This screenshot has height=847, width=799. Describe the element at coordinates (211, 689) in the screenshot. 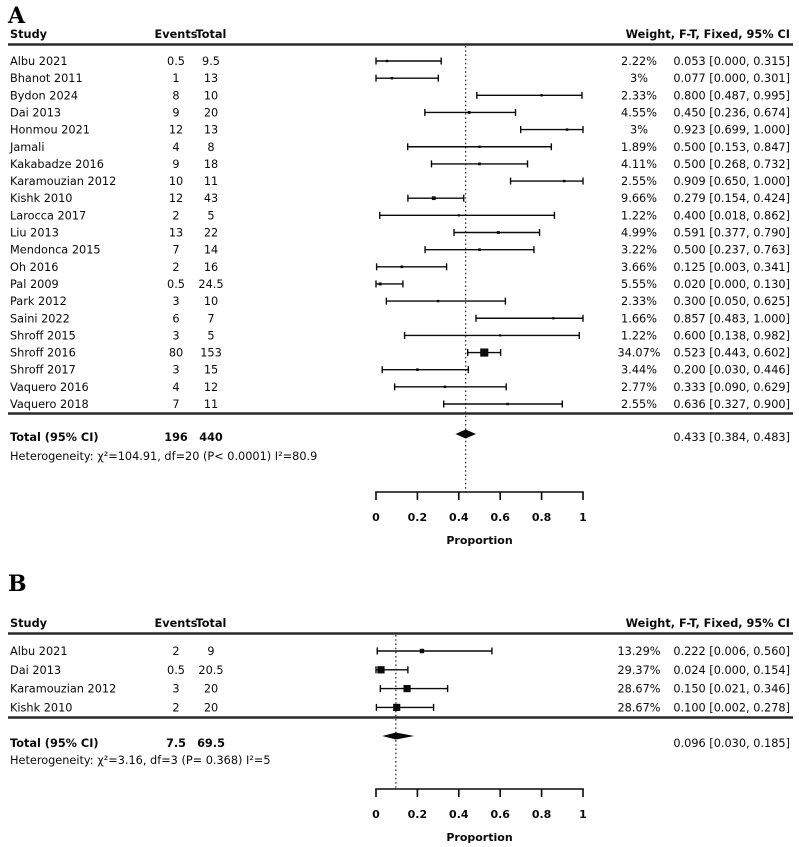

I see `total-value: 20` at that location.